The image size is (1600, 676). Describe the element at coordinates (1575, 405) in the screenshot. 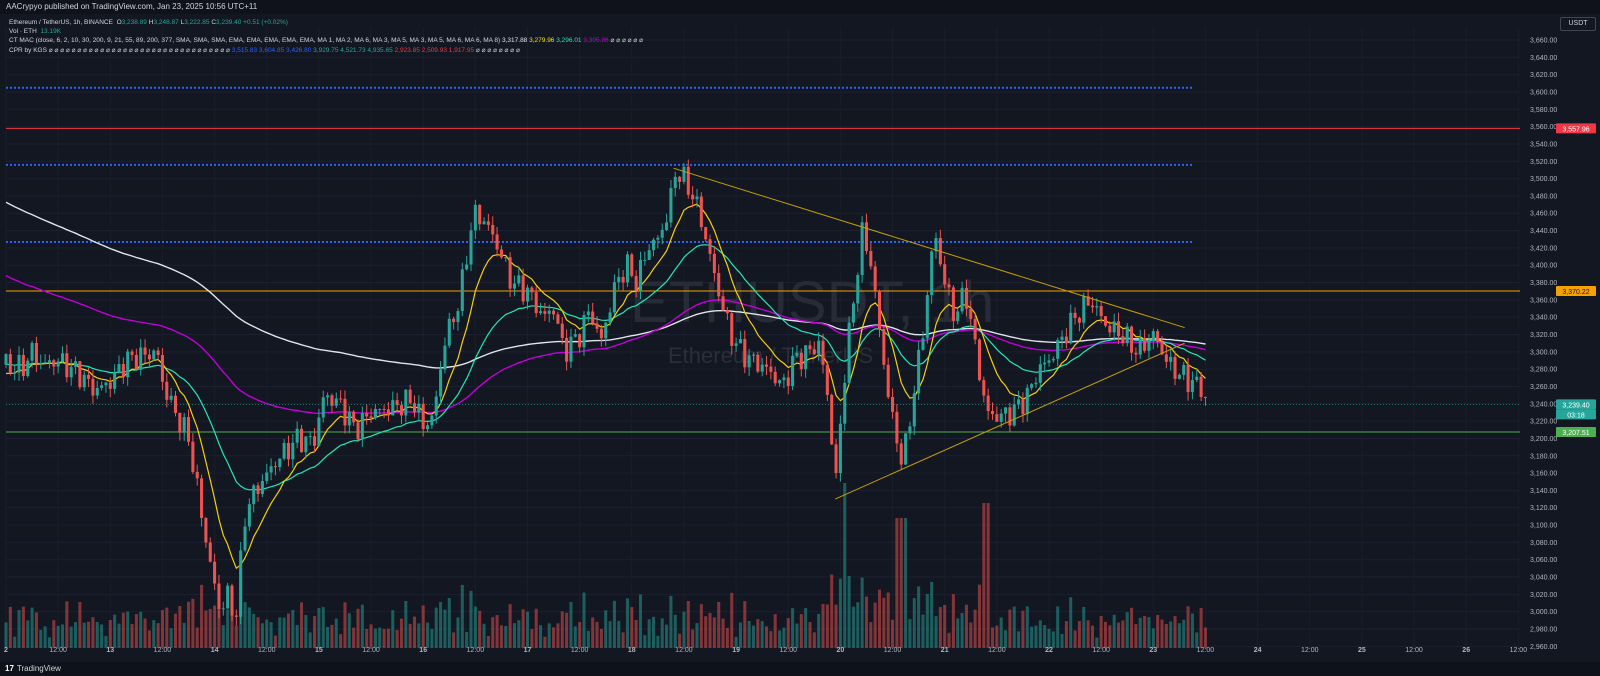

I see `price-tag-current: 3,239.40` at that location.